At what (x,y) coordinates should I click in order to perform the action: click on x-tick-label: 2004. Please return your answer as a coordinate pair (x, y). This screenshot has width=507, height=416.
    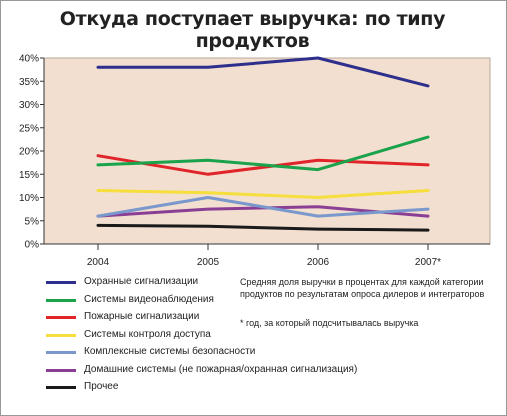
    Looking at the image, I should click on (98, 262).